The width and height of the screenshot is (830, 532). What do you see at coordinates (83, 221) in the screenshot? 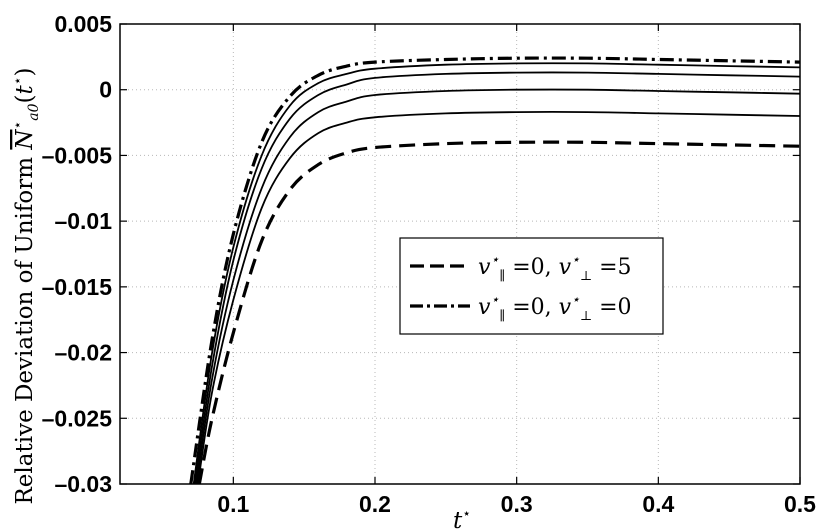
I see `y-tick-label: –0.01` at bounding box center [83, 221].